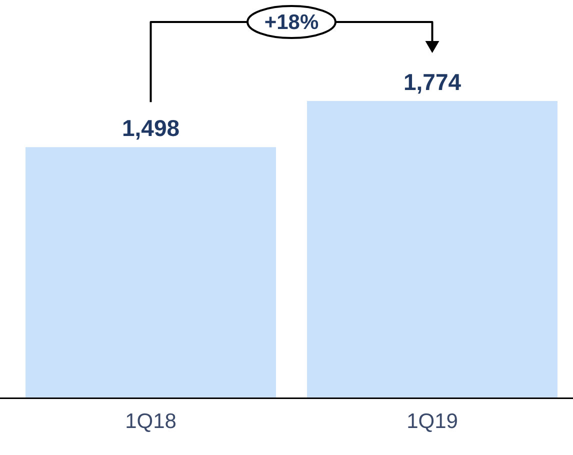 The height and width of the screenshot is (455, 573). Describe the element at coordinates (291, 22) in the screenshot. I see `text: +18%` at that location.